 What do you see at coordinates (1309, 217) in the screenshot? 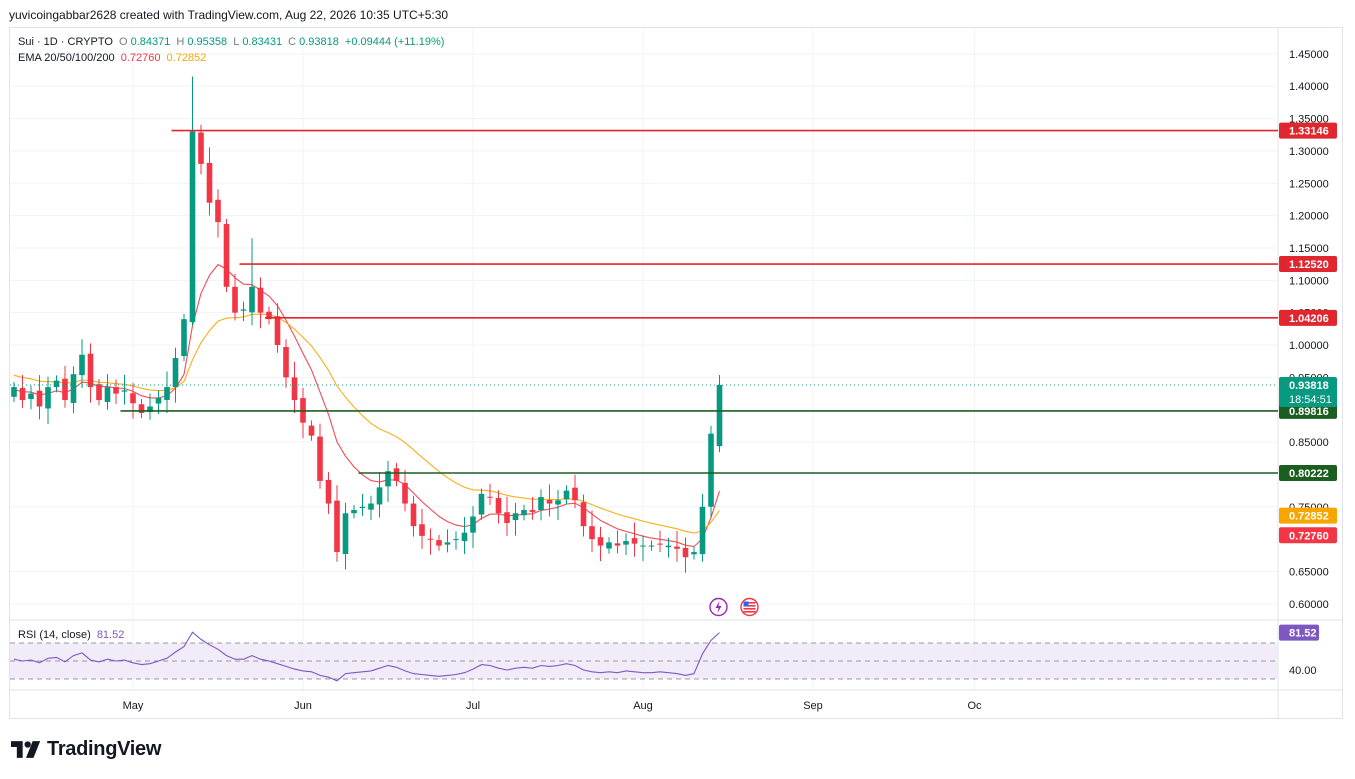
I see `price-tick-label: 1.20000` at bounding box center [1309, 217].